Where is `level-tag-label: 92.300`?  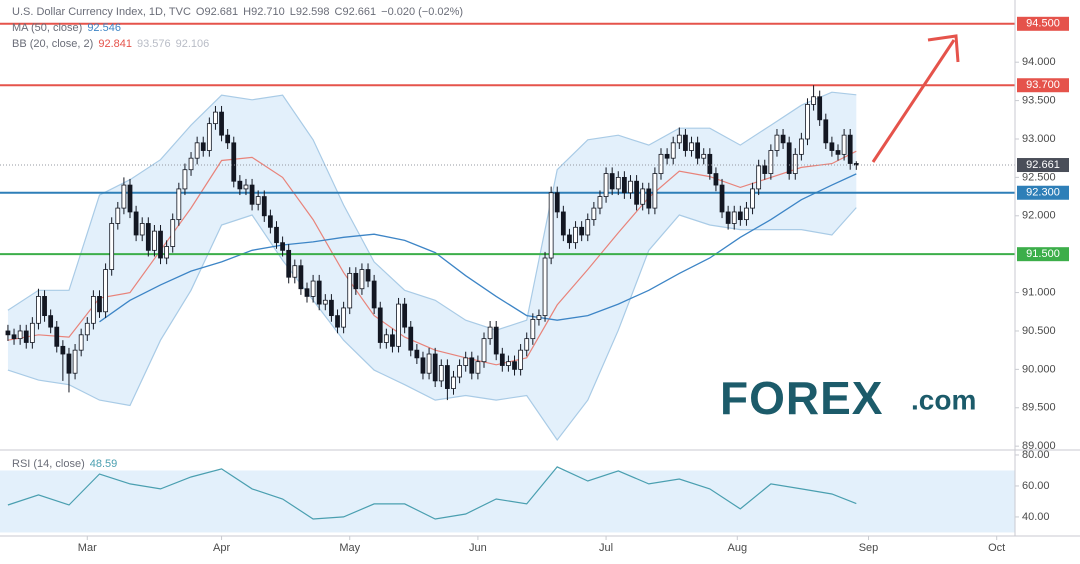
level-tag-label: 92.300 is located at coordinates (1043, 193).